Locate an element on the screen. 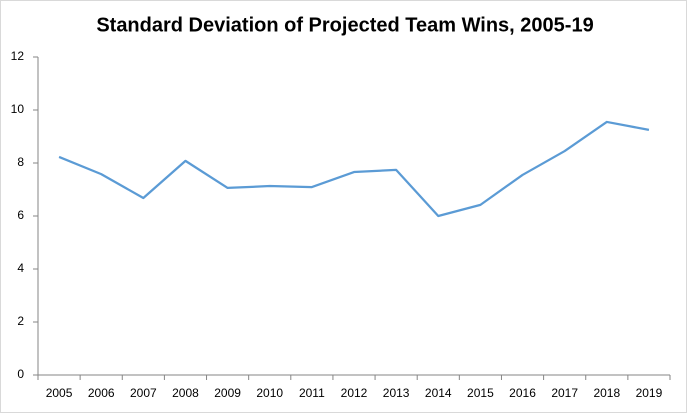 Image resolution: width=687 pixels, height=413 pixels. y-tick-label: 4 is located at coordinates (20, 268).